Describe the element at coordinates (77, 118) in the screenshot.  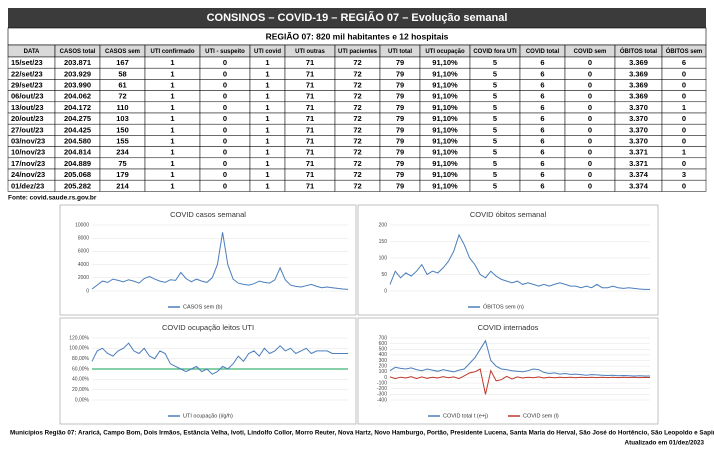
I see `cell-text: 204.275` at that location.